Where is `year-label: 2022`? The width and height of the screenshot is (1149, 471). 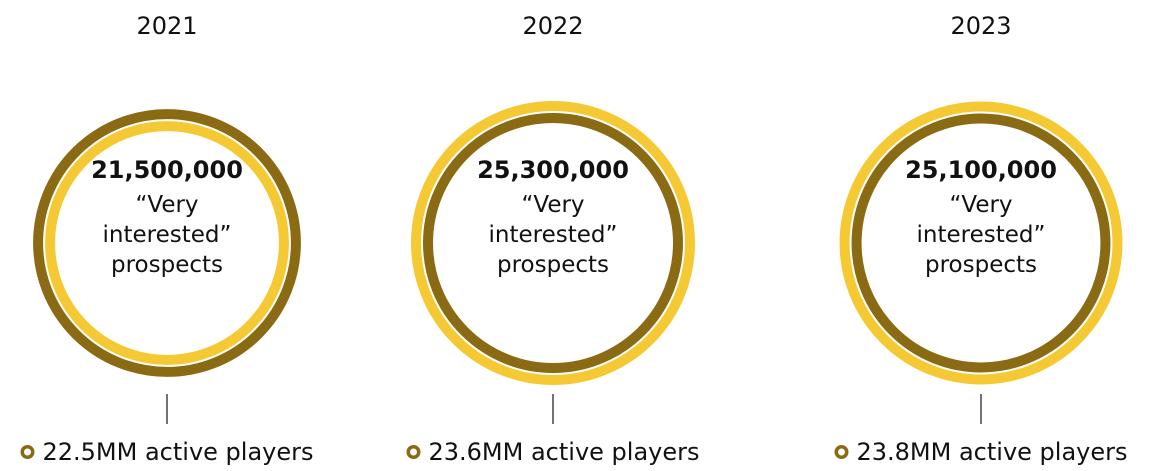 year-label: 2022 is located at coordinates (552, 26).